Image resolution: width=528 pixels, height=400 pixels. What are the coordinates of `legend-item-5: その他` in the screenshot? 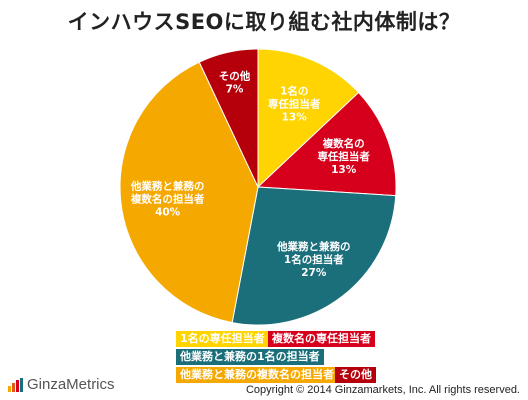 It's located at (355, 375).